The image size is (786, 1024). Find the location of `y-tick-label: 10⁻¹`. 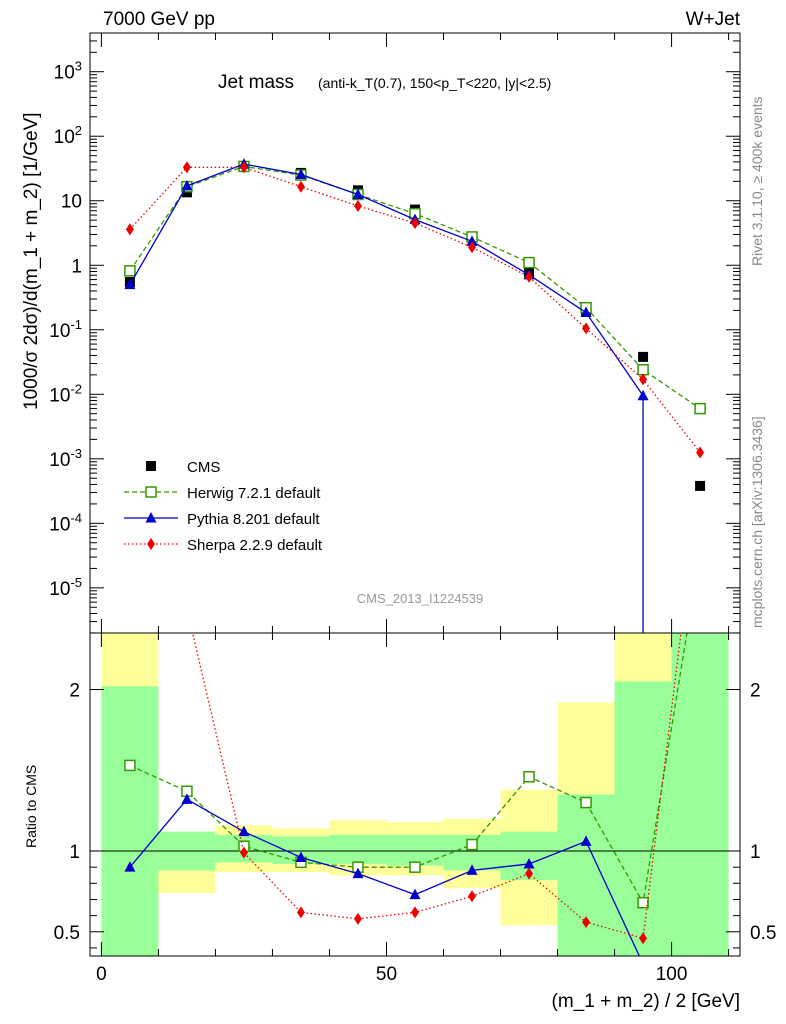

y-tick-label: 10⁻¹ is located at coordinates (65, 329).